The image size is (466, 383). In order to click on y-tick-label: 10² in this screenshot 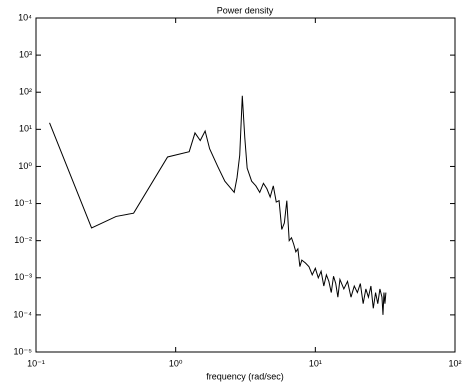, I will do `click(25, 92)`.